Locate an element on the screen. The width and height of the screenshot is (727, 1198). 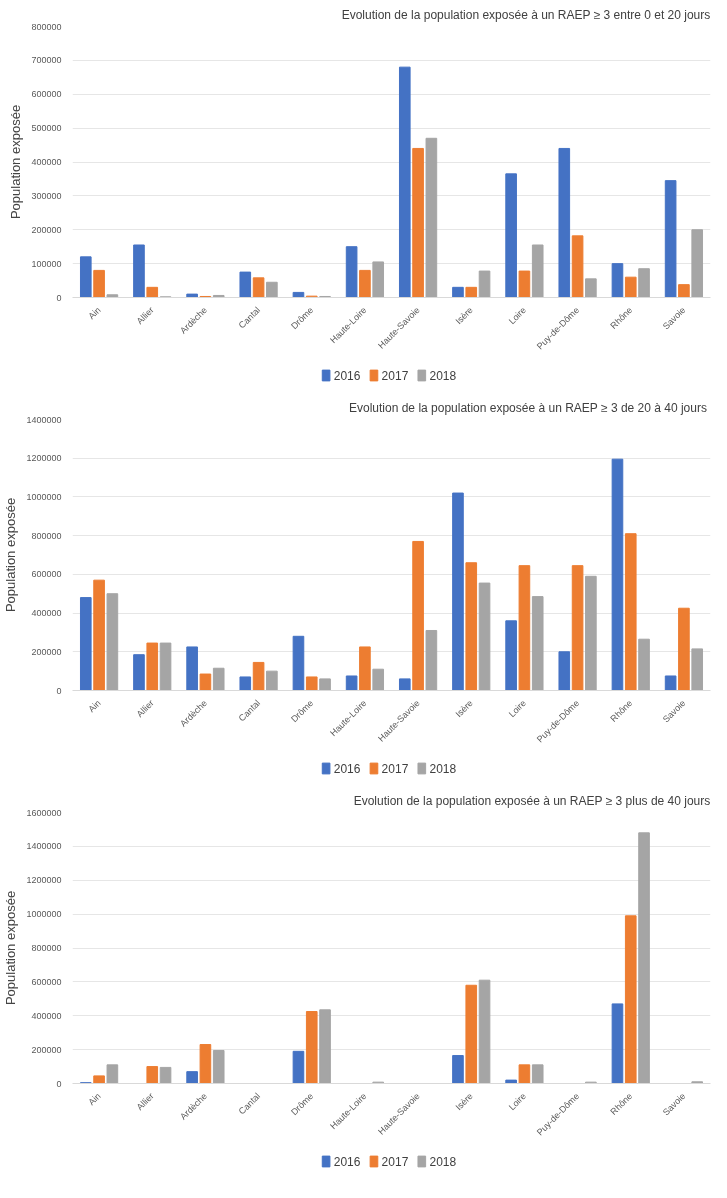
chart-title: Evolution de la population exposée à un RAEP ≥ 3 entre 0 et 20 jours is located at coordinates (526, 14).